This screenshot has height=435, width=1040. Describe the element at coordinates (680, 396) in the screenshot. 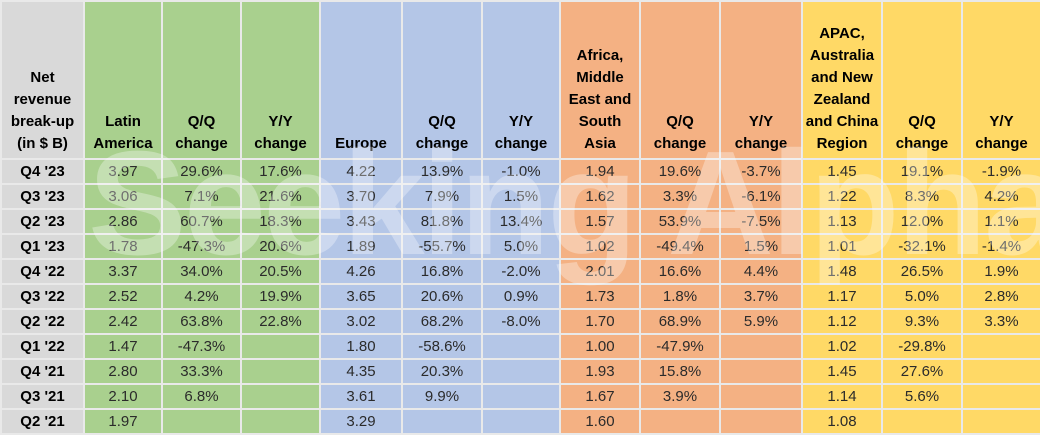

I see `table-cell: 3.9%` at that location.